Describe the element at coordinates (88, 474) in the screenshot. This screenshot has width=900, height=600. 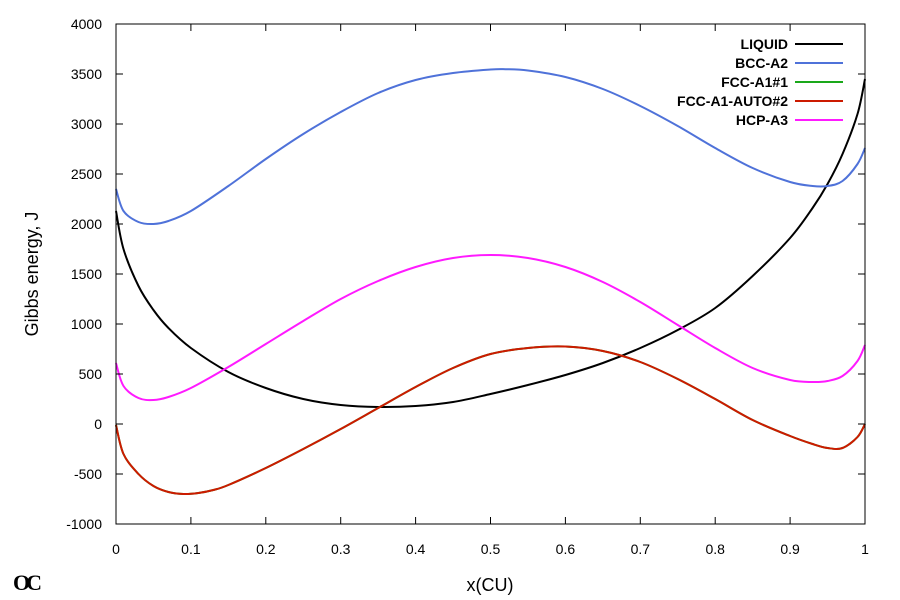
I see `y-tick-label: -500` at that location.